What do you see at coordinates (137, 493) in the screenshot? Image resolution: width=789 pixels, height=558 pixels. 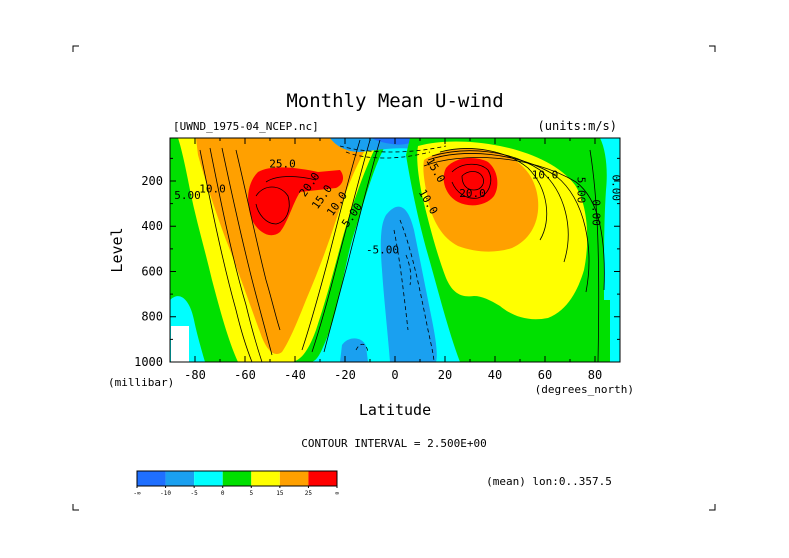 I see `colorbar-tick-label: -∞` at bounding box center [137, 493].